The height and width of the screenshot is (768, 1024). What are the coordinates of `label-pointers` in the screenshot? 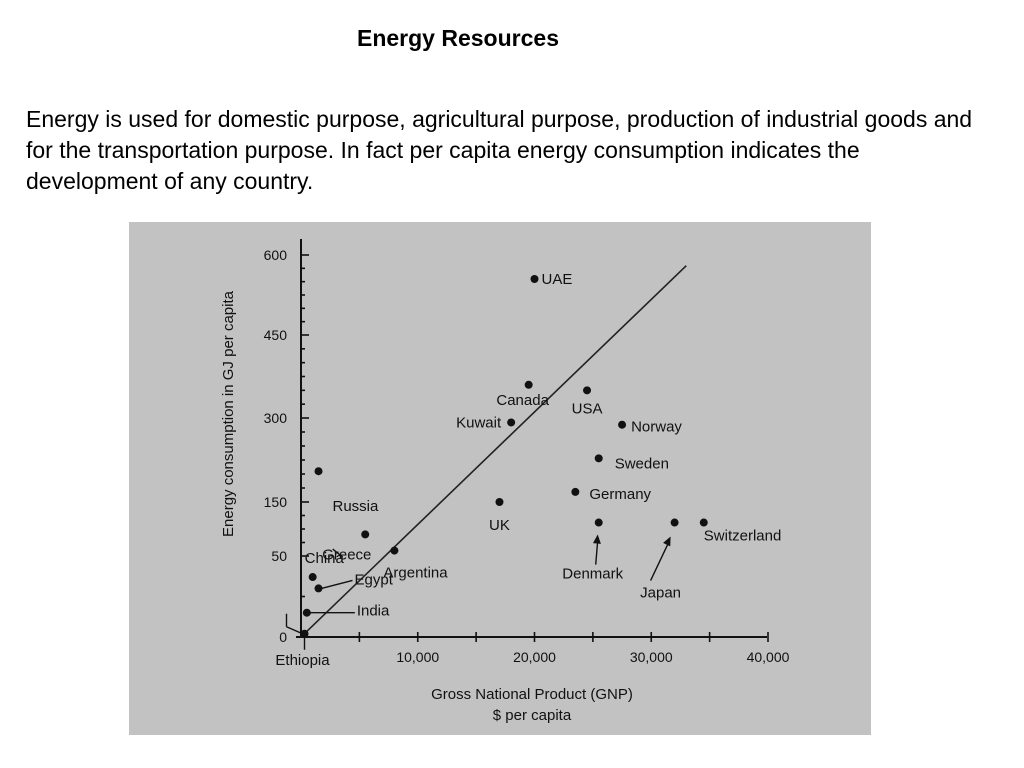 It's located at (478, 592).